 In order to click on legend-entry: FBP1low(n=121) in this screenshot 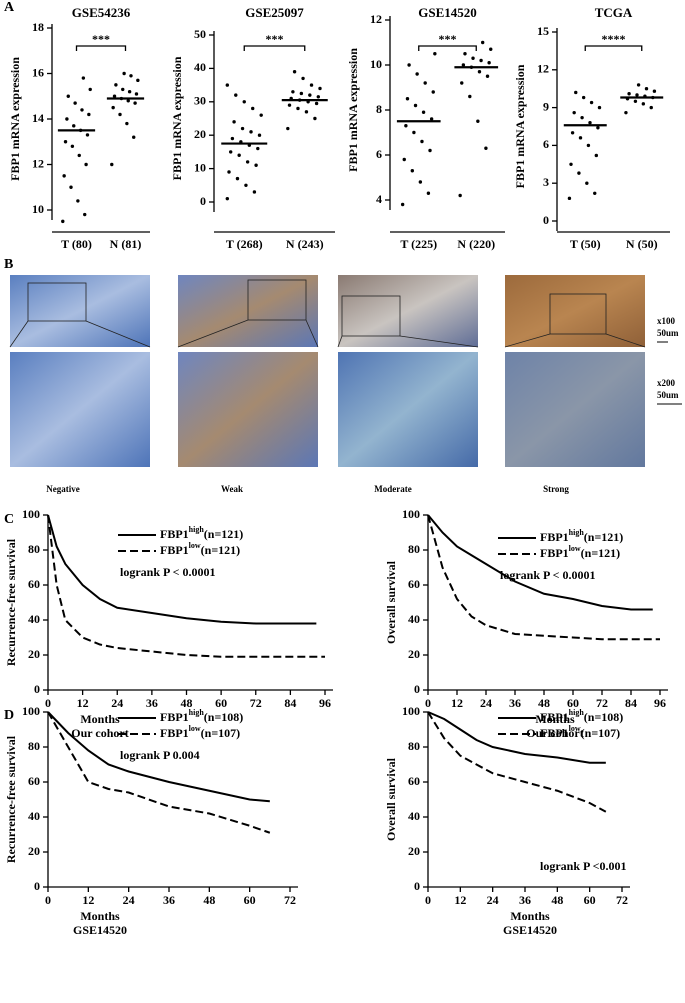, I will do `click(200, 549)`.